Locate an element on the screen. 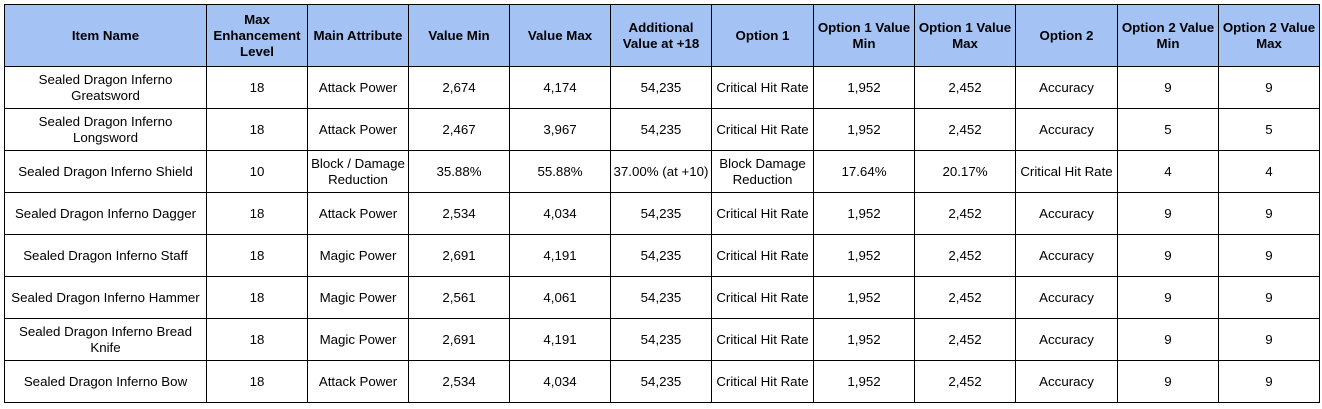 The width and height of the screenshot is (1322, 409). cell-text: 1,952 is located at coordinates (864, 297).